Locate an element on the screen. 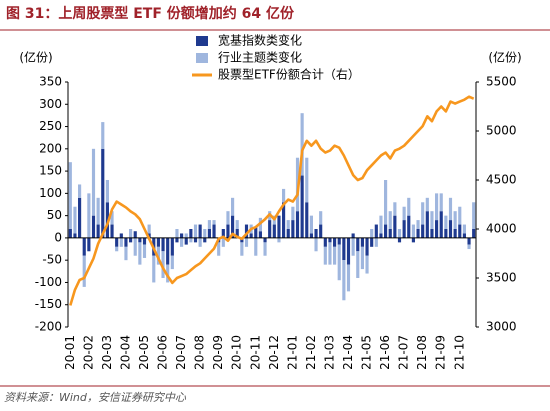 This screenshot has height=411, width=550. legend-swatch is located at coordinates (202, 41).